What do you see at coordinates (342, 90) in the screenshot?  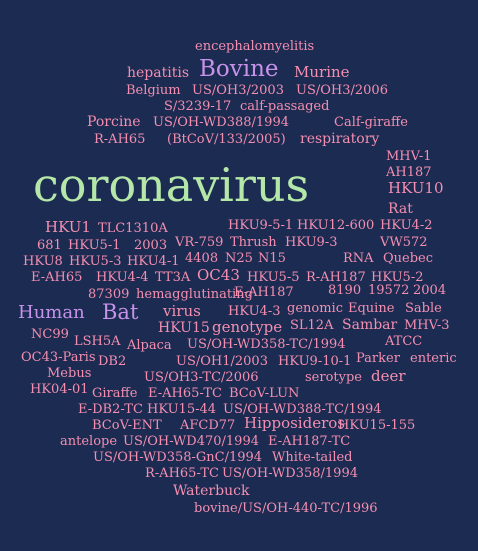 I see `cloud-word: US/OH3/2006` at bounding box center [342, 90].